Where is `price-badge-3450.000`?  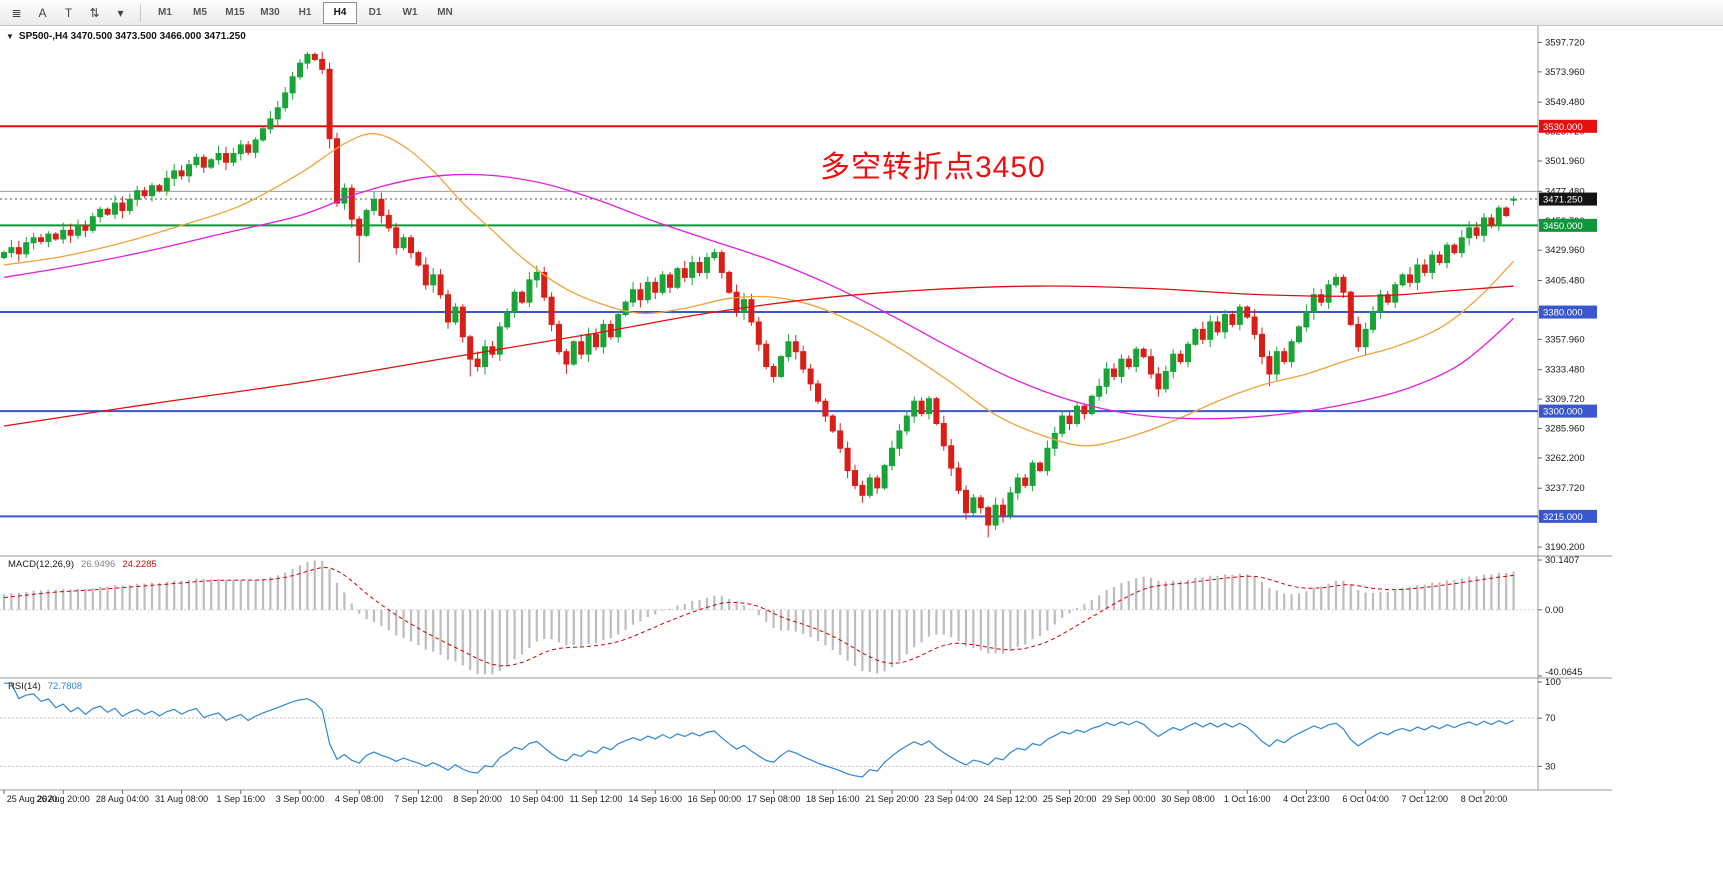 price-badge-3450.000 is located at coordinates (1568, 225).